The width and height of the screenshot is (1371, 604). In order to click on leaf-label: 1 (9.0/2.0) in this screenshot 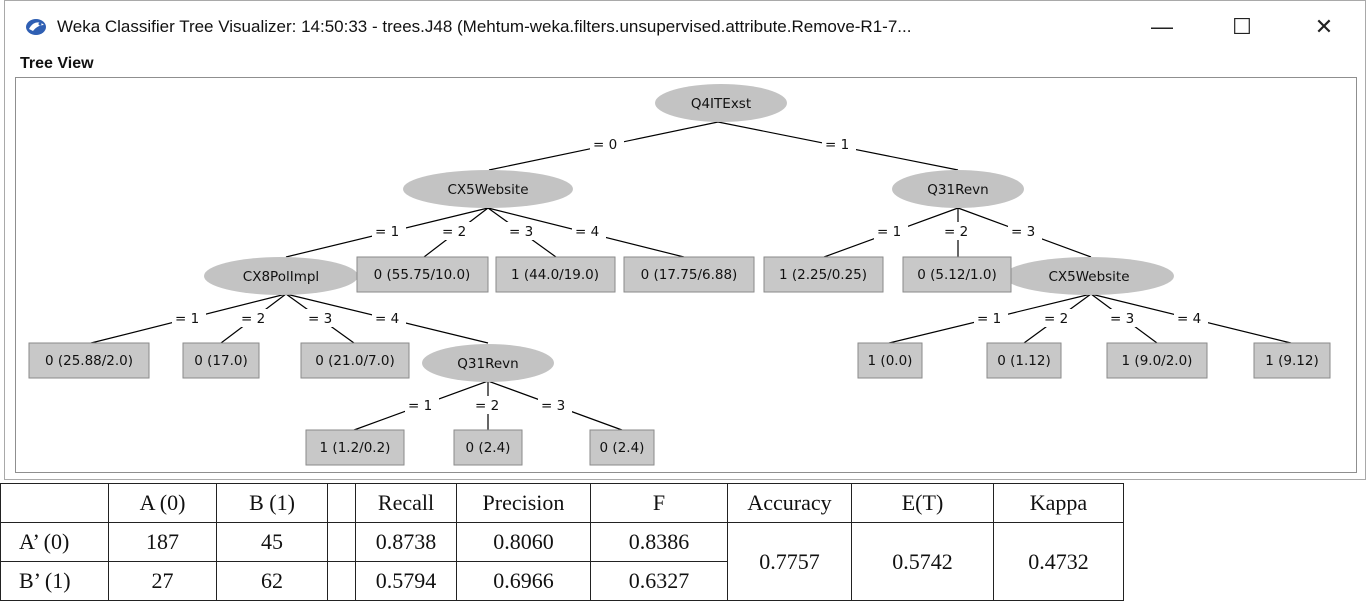, I will do `click(1157, 361)`.